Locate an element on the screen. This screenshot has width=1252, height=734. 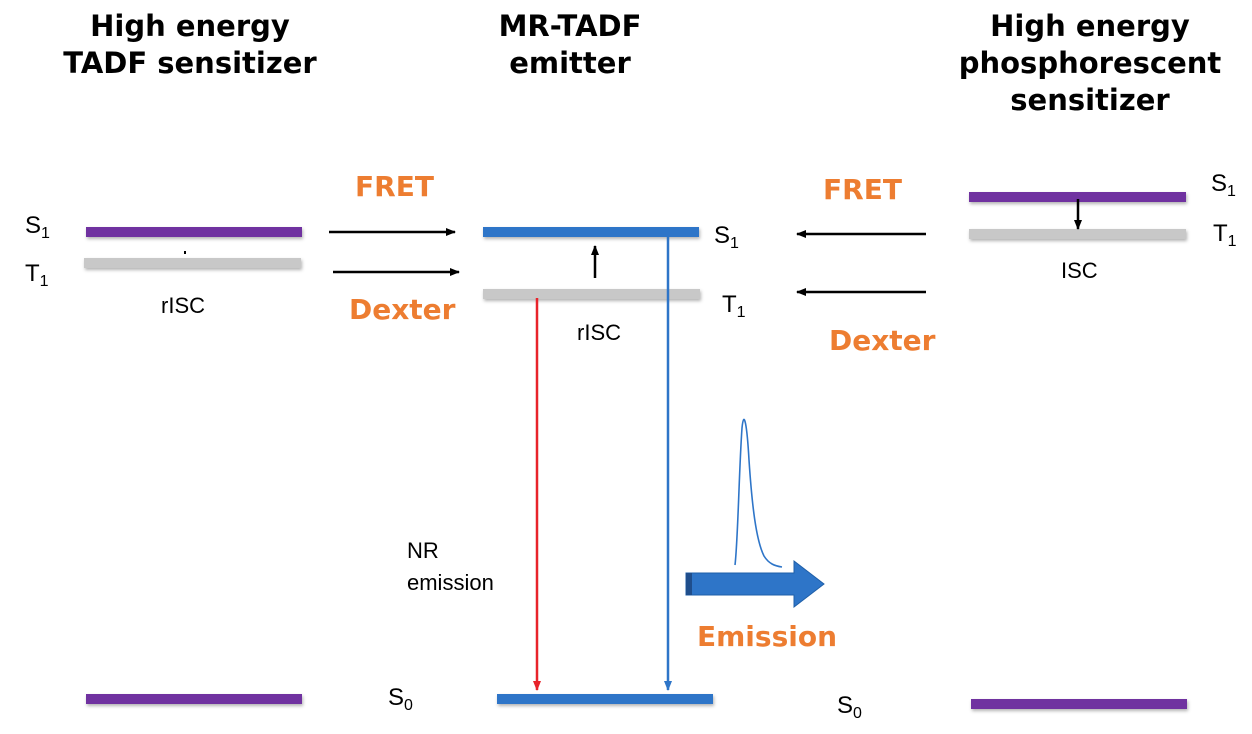
right-t1-label: T1 is located at coordinates (1225, 235).